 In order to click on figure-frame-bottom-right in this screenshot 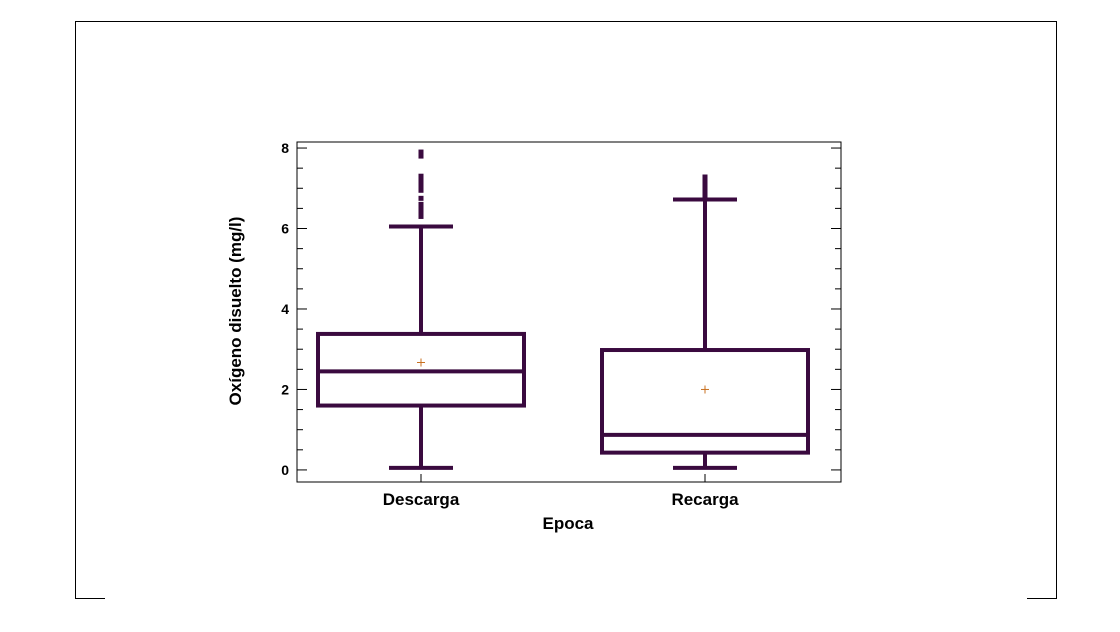, I will do `click(1042, 598)`.